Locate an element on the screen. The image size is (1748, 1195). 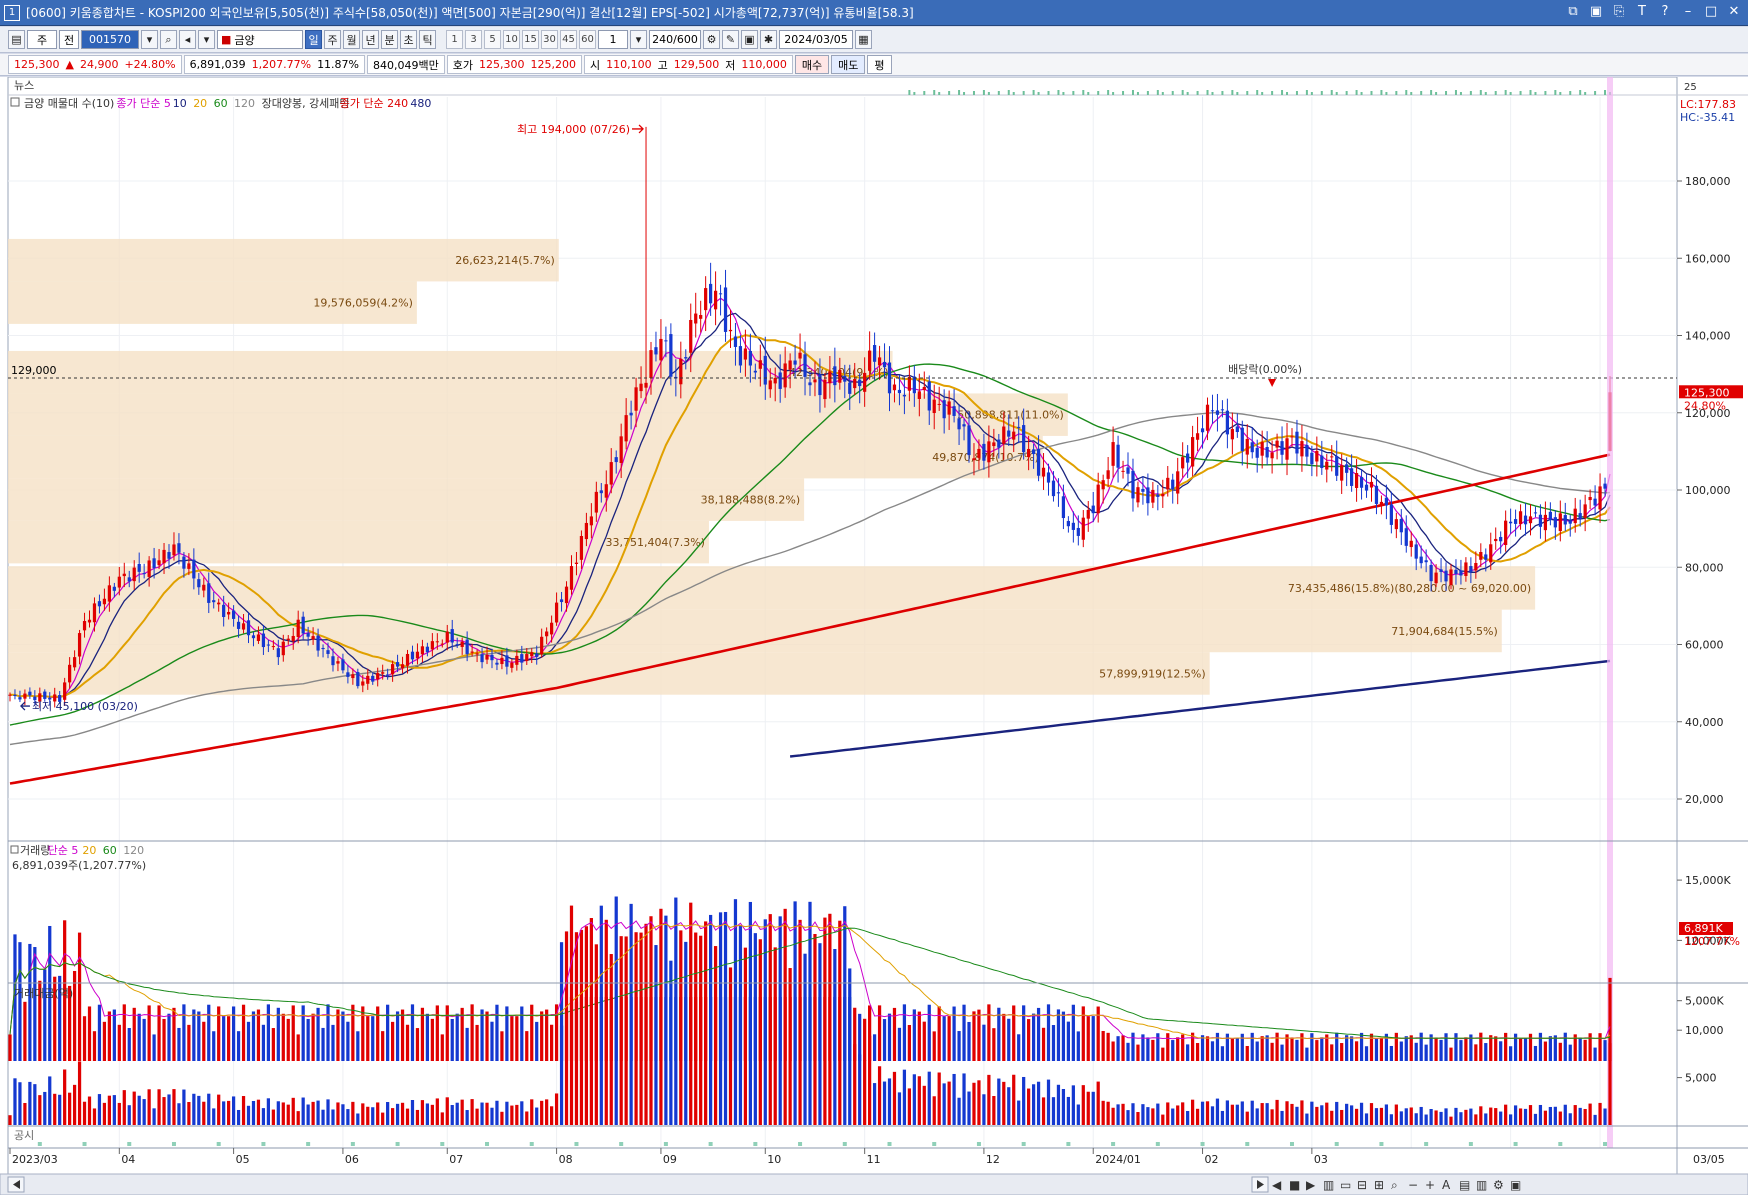
interval-3: 3 is located at coordinates (473, 39).